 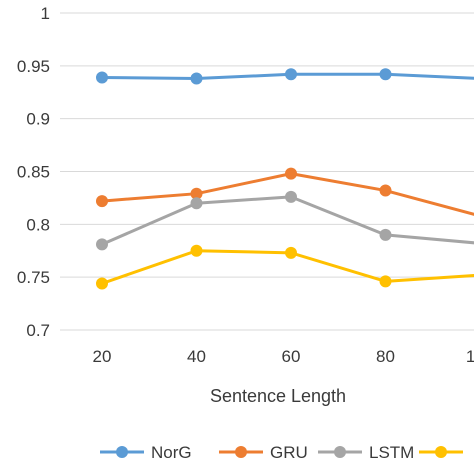 What do you see at coordinates (278, 396) in the screenshot?
I see `x-axis-title: Sentence Length` at bounding box center [278, 396].